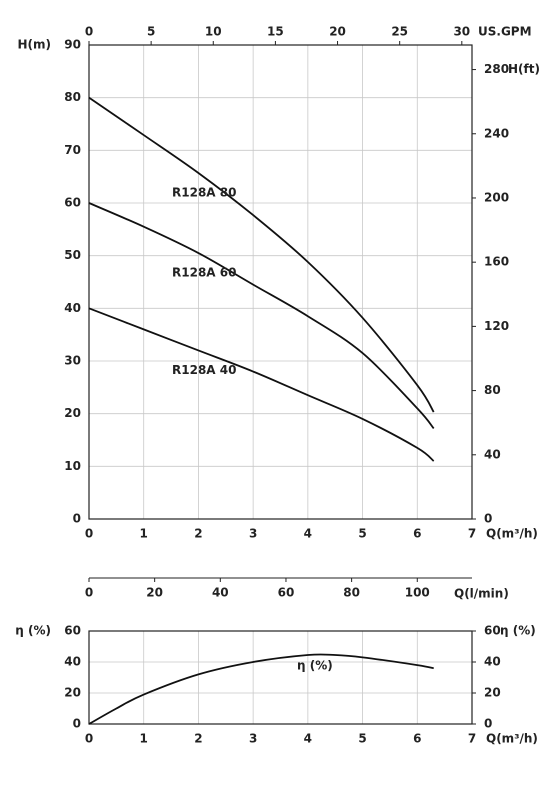 This screenshot has width=549, height=785. I want to click on x3-tick-label: 60, so click(286, 593).